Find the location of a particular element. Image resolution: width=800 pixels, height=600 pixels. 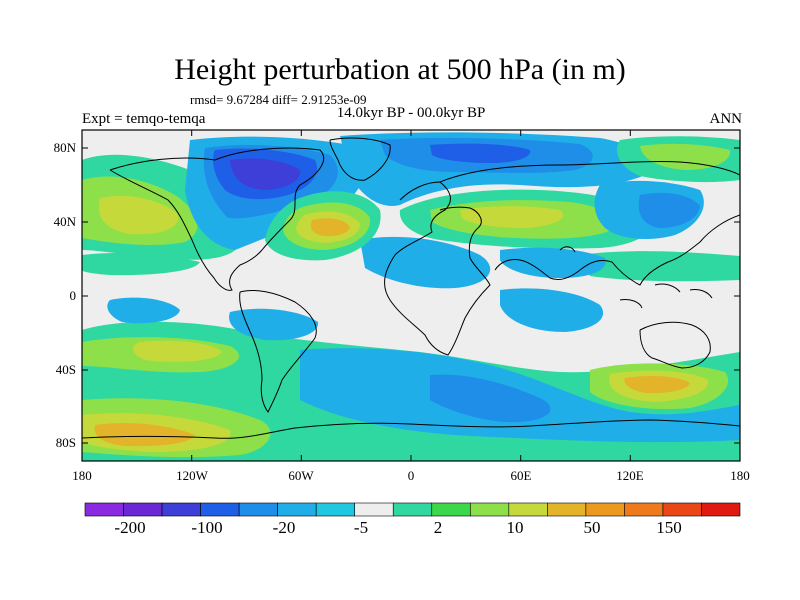

lon-label-0: 0 is located at coordinates (411, 475).